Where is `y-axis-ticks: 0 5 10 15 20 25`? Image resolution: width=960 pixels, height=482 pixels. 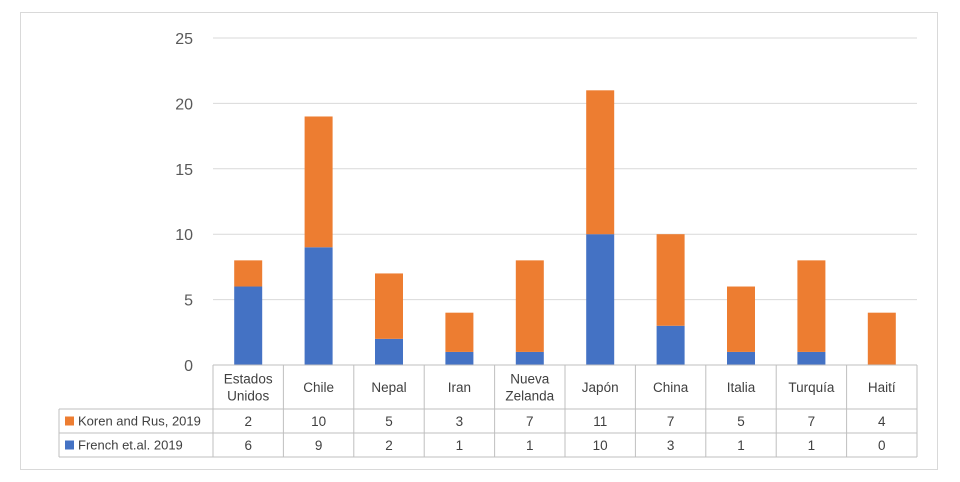
y-axis-ticks: 0 5 10 15 20 25 is located at coordinates (184, 203).